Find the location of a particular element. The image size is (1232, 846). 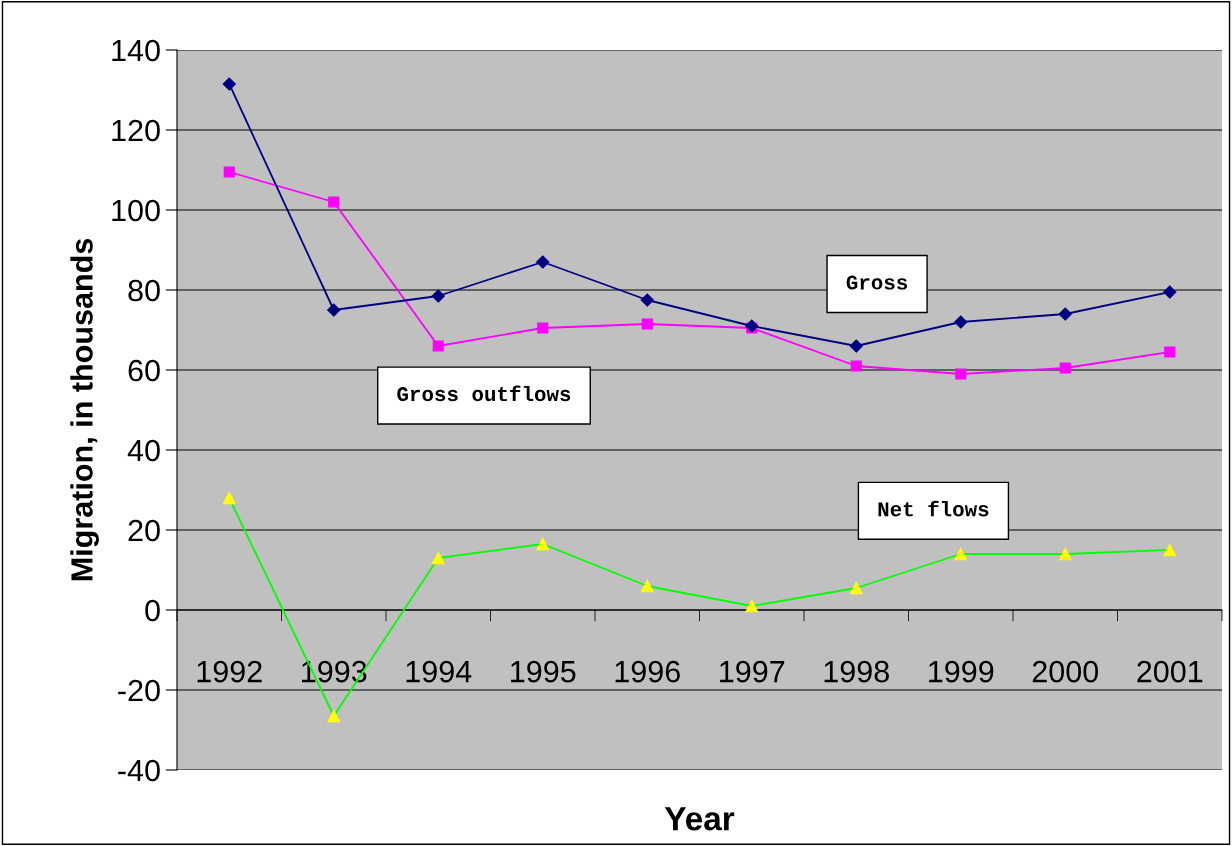

x-tick-label: 1994 is located at coordinates (439, 671).